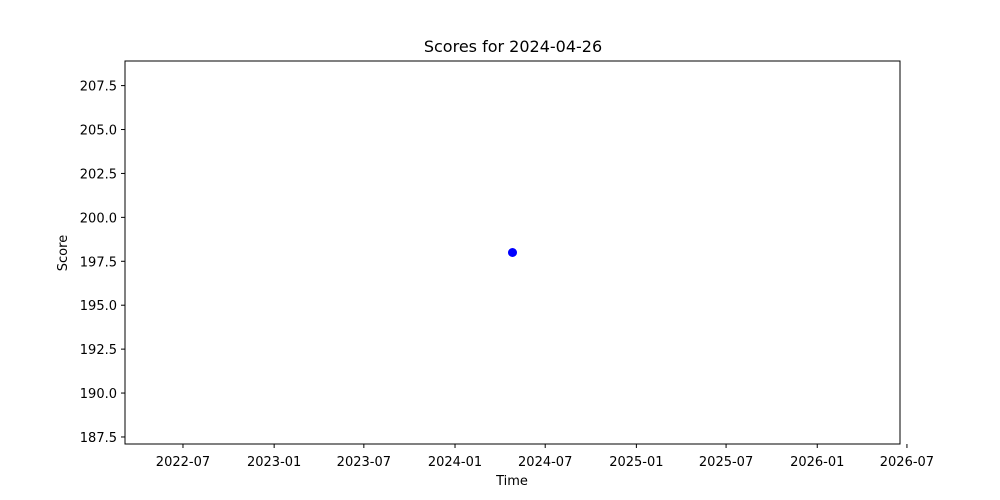 Image resolution: width=1000 pixels, height=500 pixels. I want to click on x-tick-label: 2024-07, so click(545, 462).